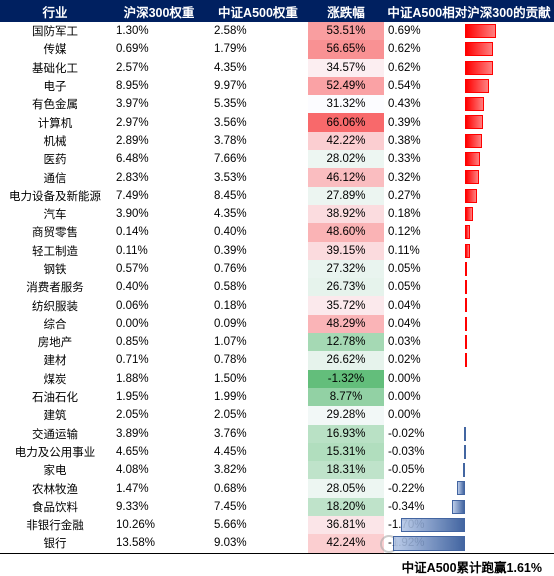 This screenshot has width=554, height=576. What do you see at coordinates (346, 141) in the screenshot?
I see `change-cell: 42.22%` at bounding box center [346, 141].